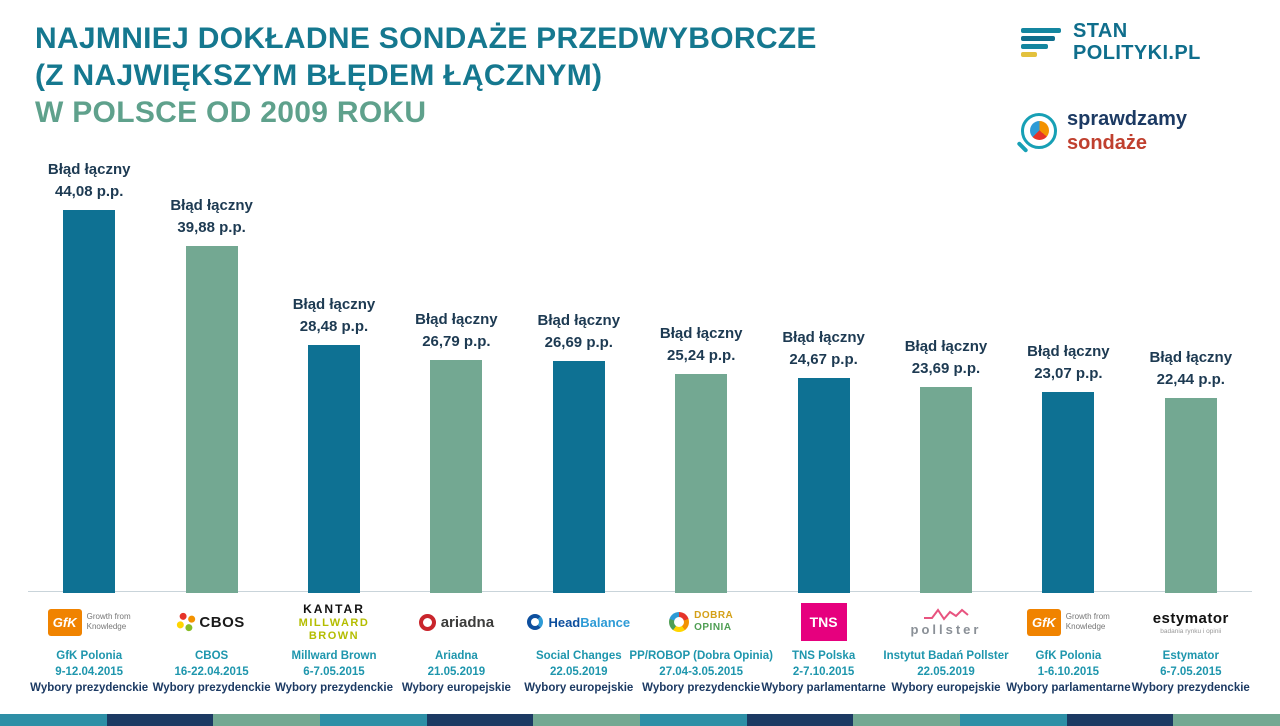 The width and height of the screenshot is (1280, 726). I want to click on cbos-logo: CBOS, so click(210, 622).